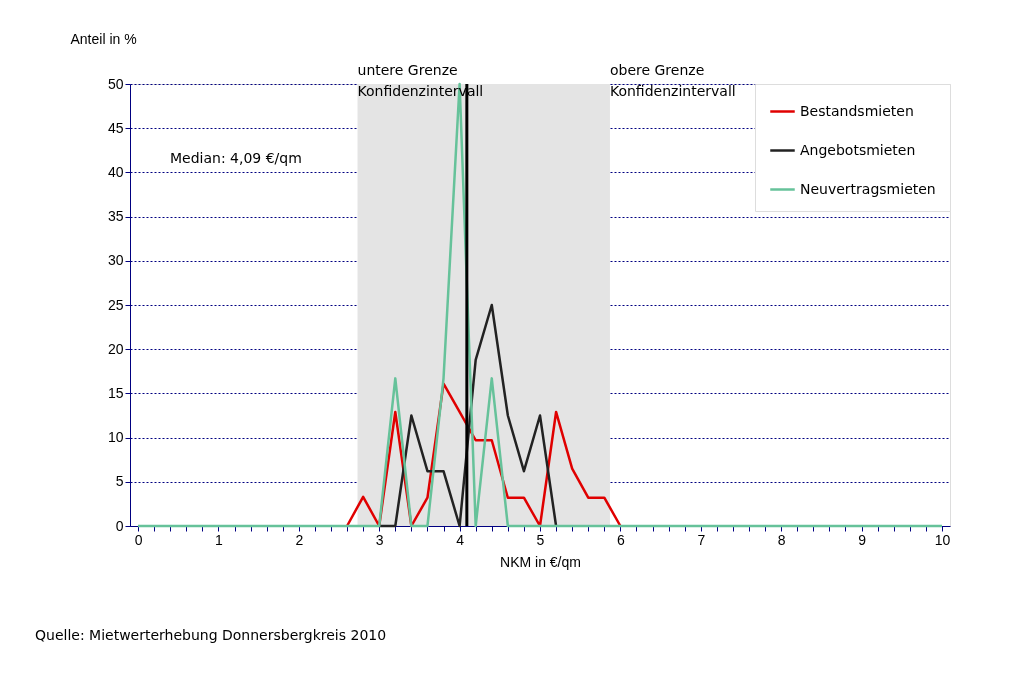 This screenshot has width=1033, height=692. Describe the element at coordinates (857, 110) in the screenshot. I see `legend-label: Bestandsmieten` at that location.